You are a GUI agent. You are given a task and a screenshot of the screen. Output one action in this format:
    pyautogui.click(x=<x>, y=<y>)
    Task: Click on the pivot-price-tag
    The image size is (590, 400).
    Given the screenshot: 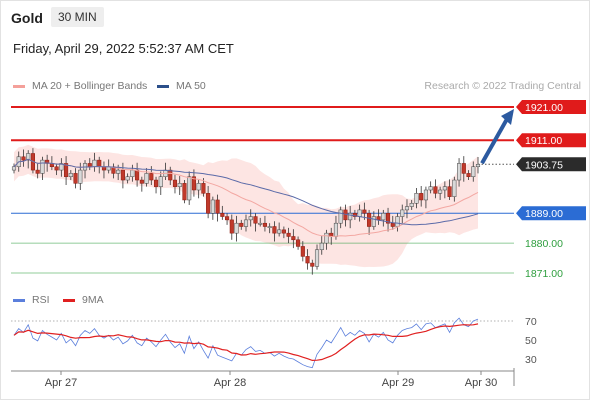 What is the action you would take?
    pyautogui.click(x=551, y=213)
    